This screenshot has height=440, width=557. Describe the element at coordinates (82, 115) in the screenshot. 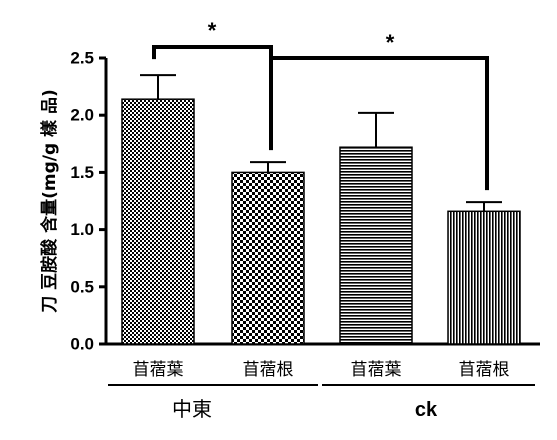

I see `y-tick-label: 2.0` at that location.